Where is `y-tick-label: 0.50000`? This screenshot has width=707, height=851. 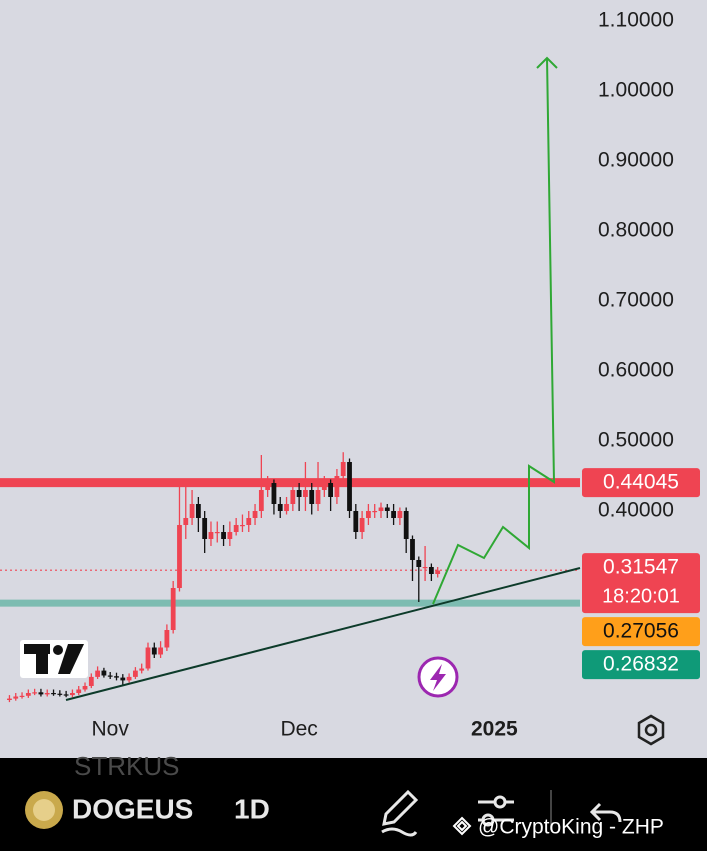 y-tick-label: 0.50000 is located at coordinates (636, 440).